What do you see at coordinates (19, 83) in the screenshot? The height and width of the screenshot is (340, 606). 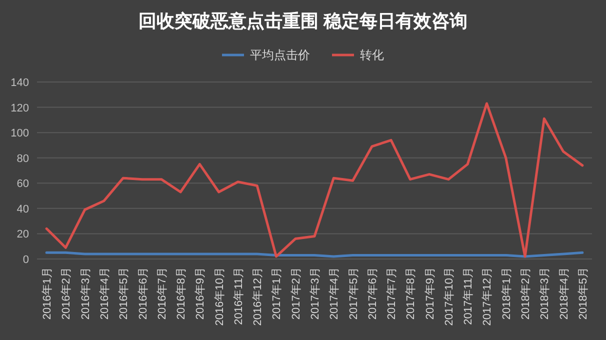 I see `y-tick-label: 140` at bounding box center [19, 83].